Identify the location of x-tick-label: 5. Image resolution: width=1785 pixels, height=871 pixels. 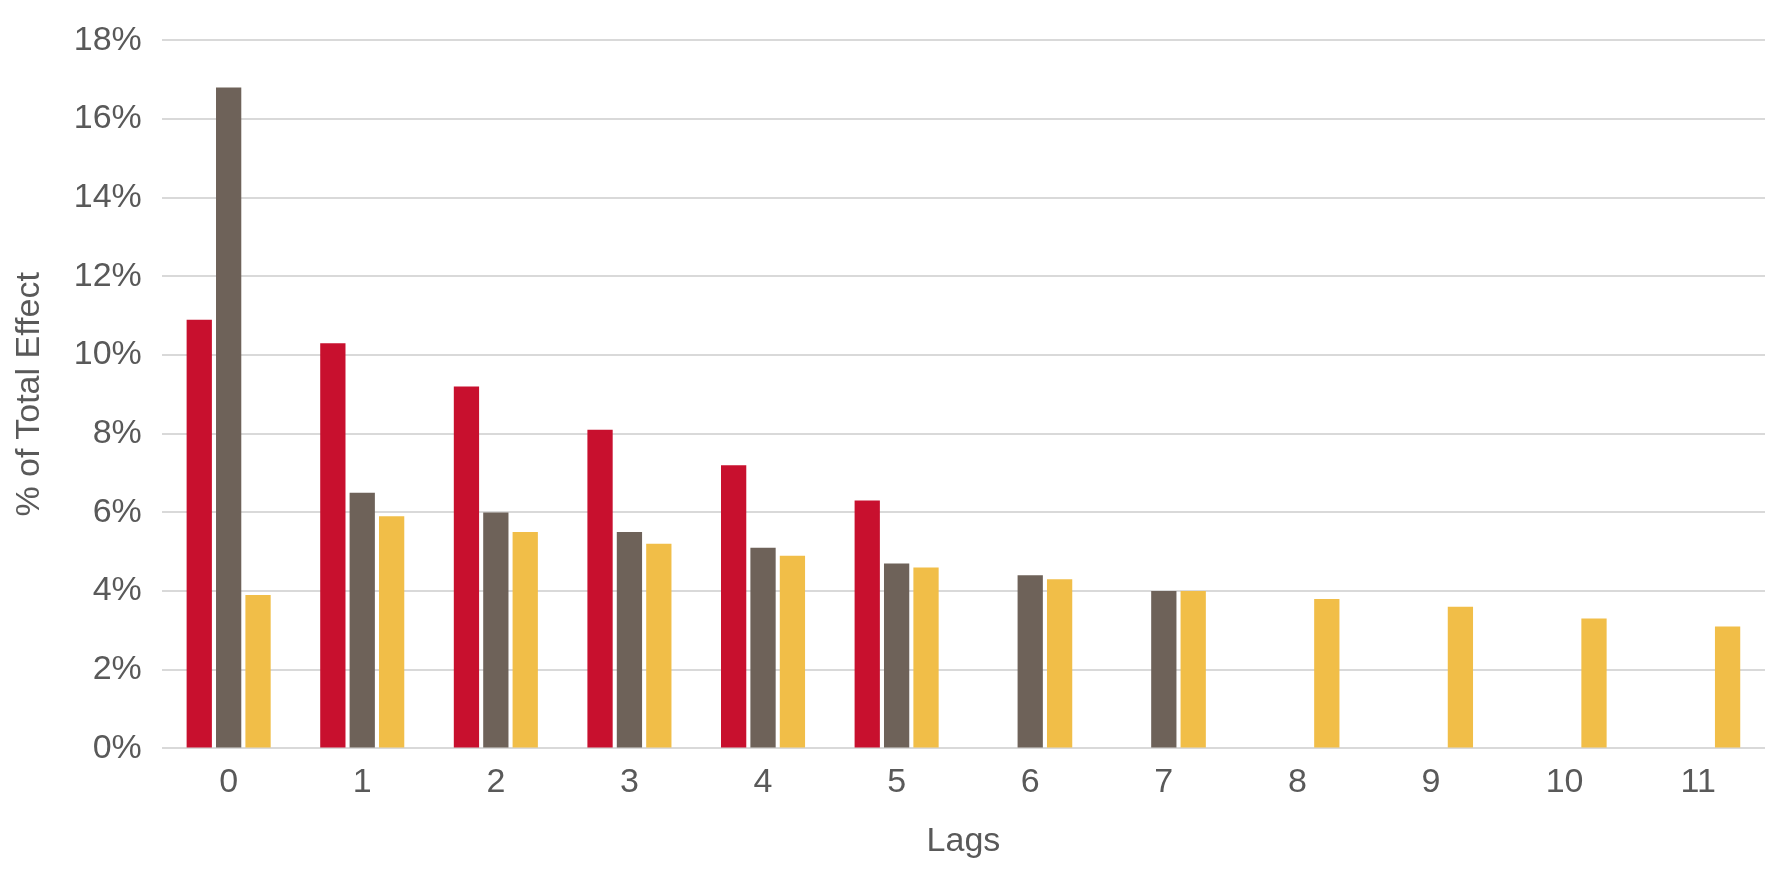
(897, 780).